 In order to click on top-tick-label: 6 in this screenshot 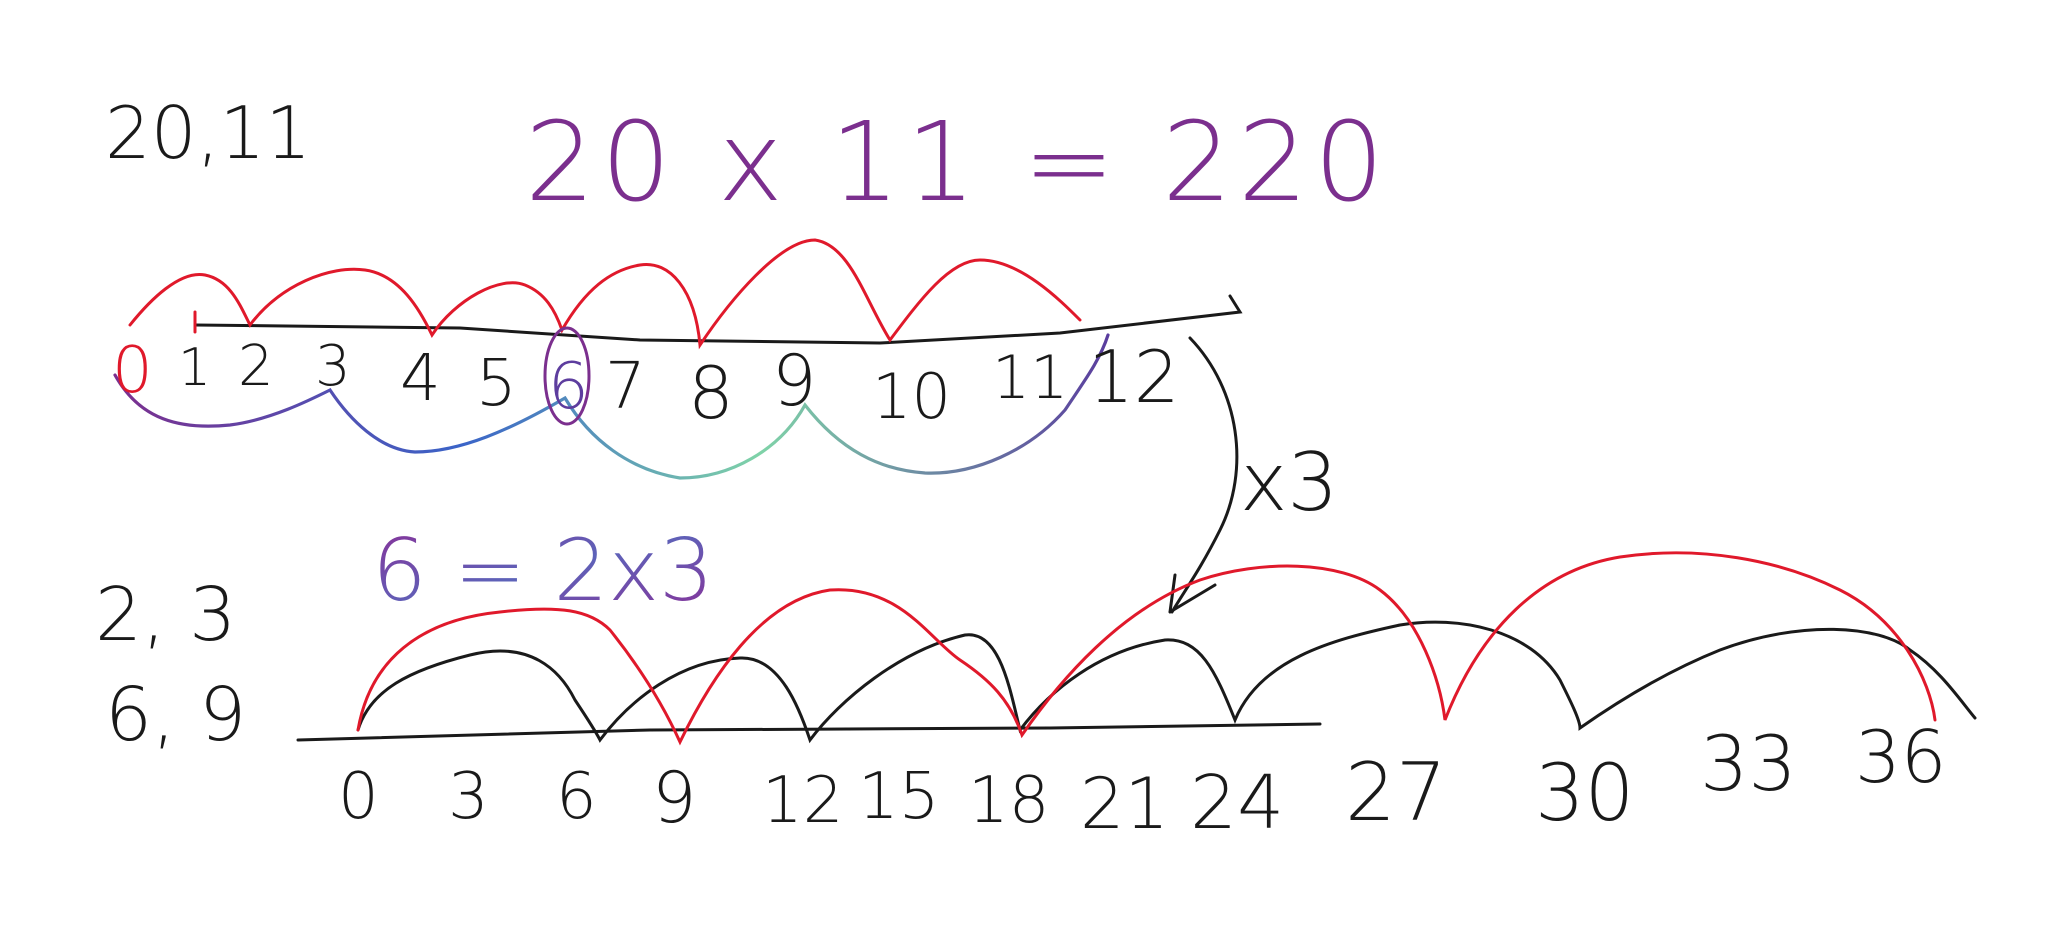, I will do `click(568, 387)`.